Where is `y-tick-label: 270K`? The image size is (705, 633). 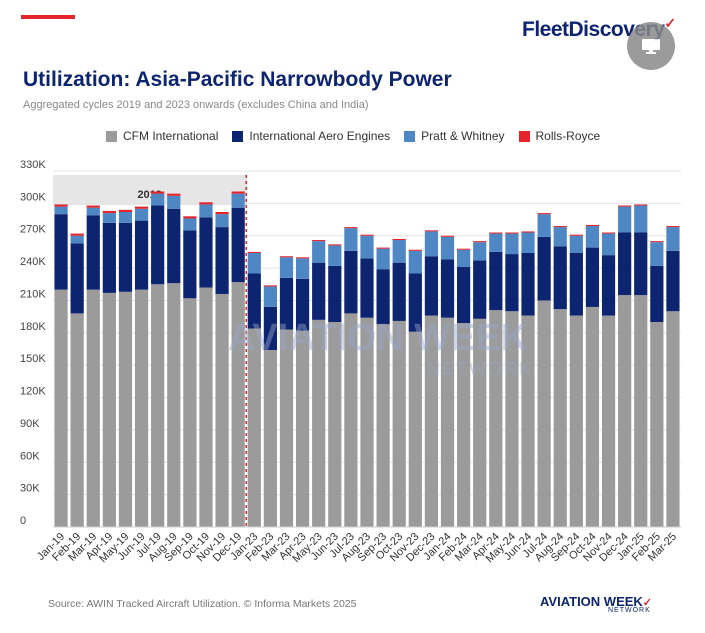
y-tick-label: 270K is located at coordinates (33, 230).